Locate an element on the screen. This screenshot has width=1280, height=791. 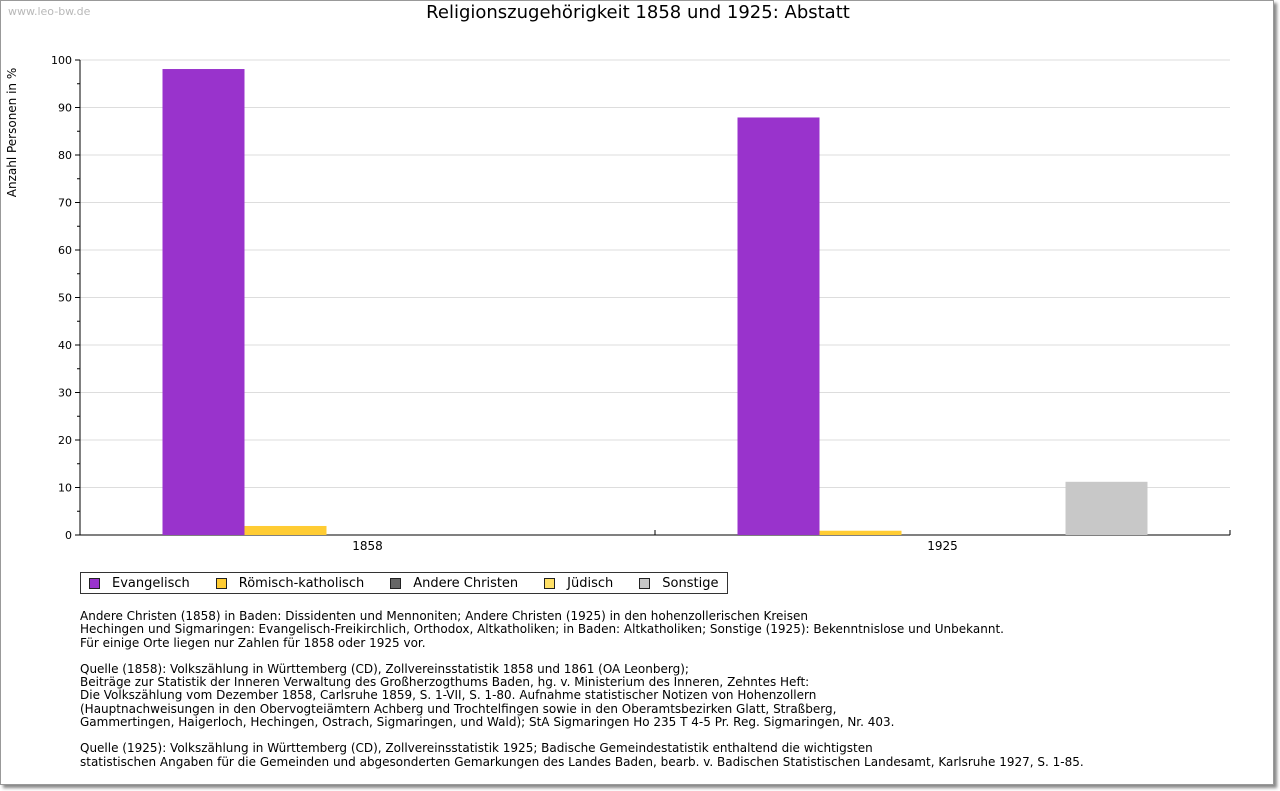
legend-item: Römisch-katholisch is located at coordinates (290, 583).